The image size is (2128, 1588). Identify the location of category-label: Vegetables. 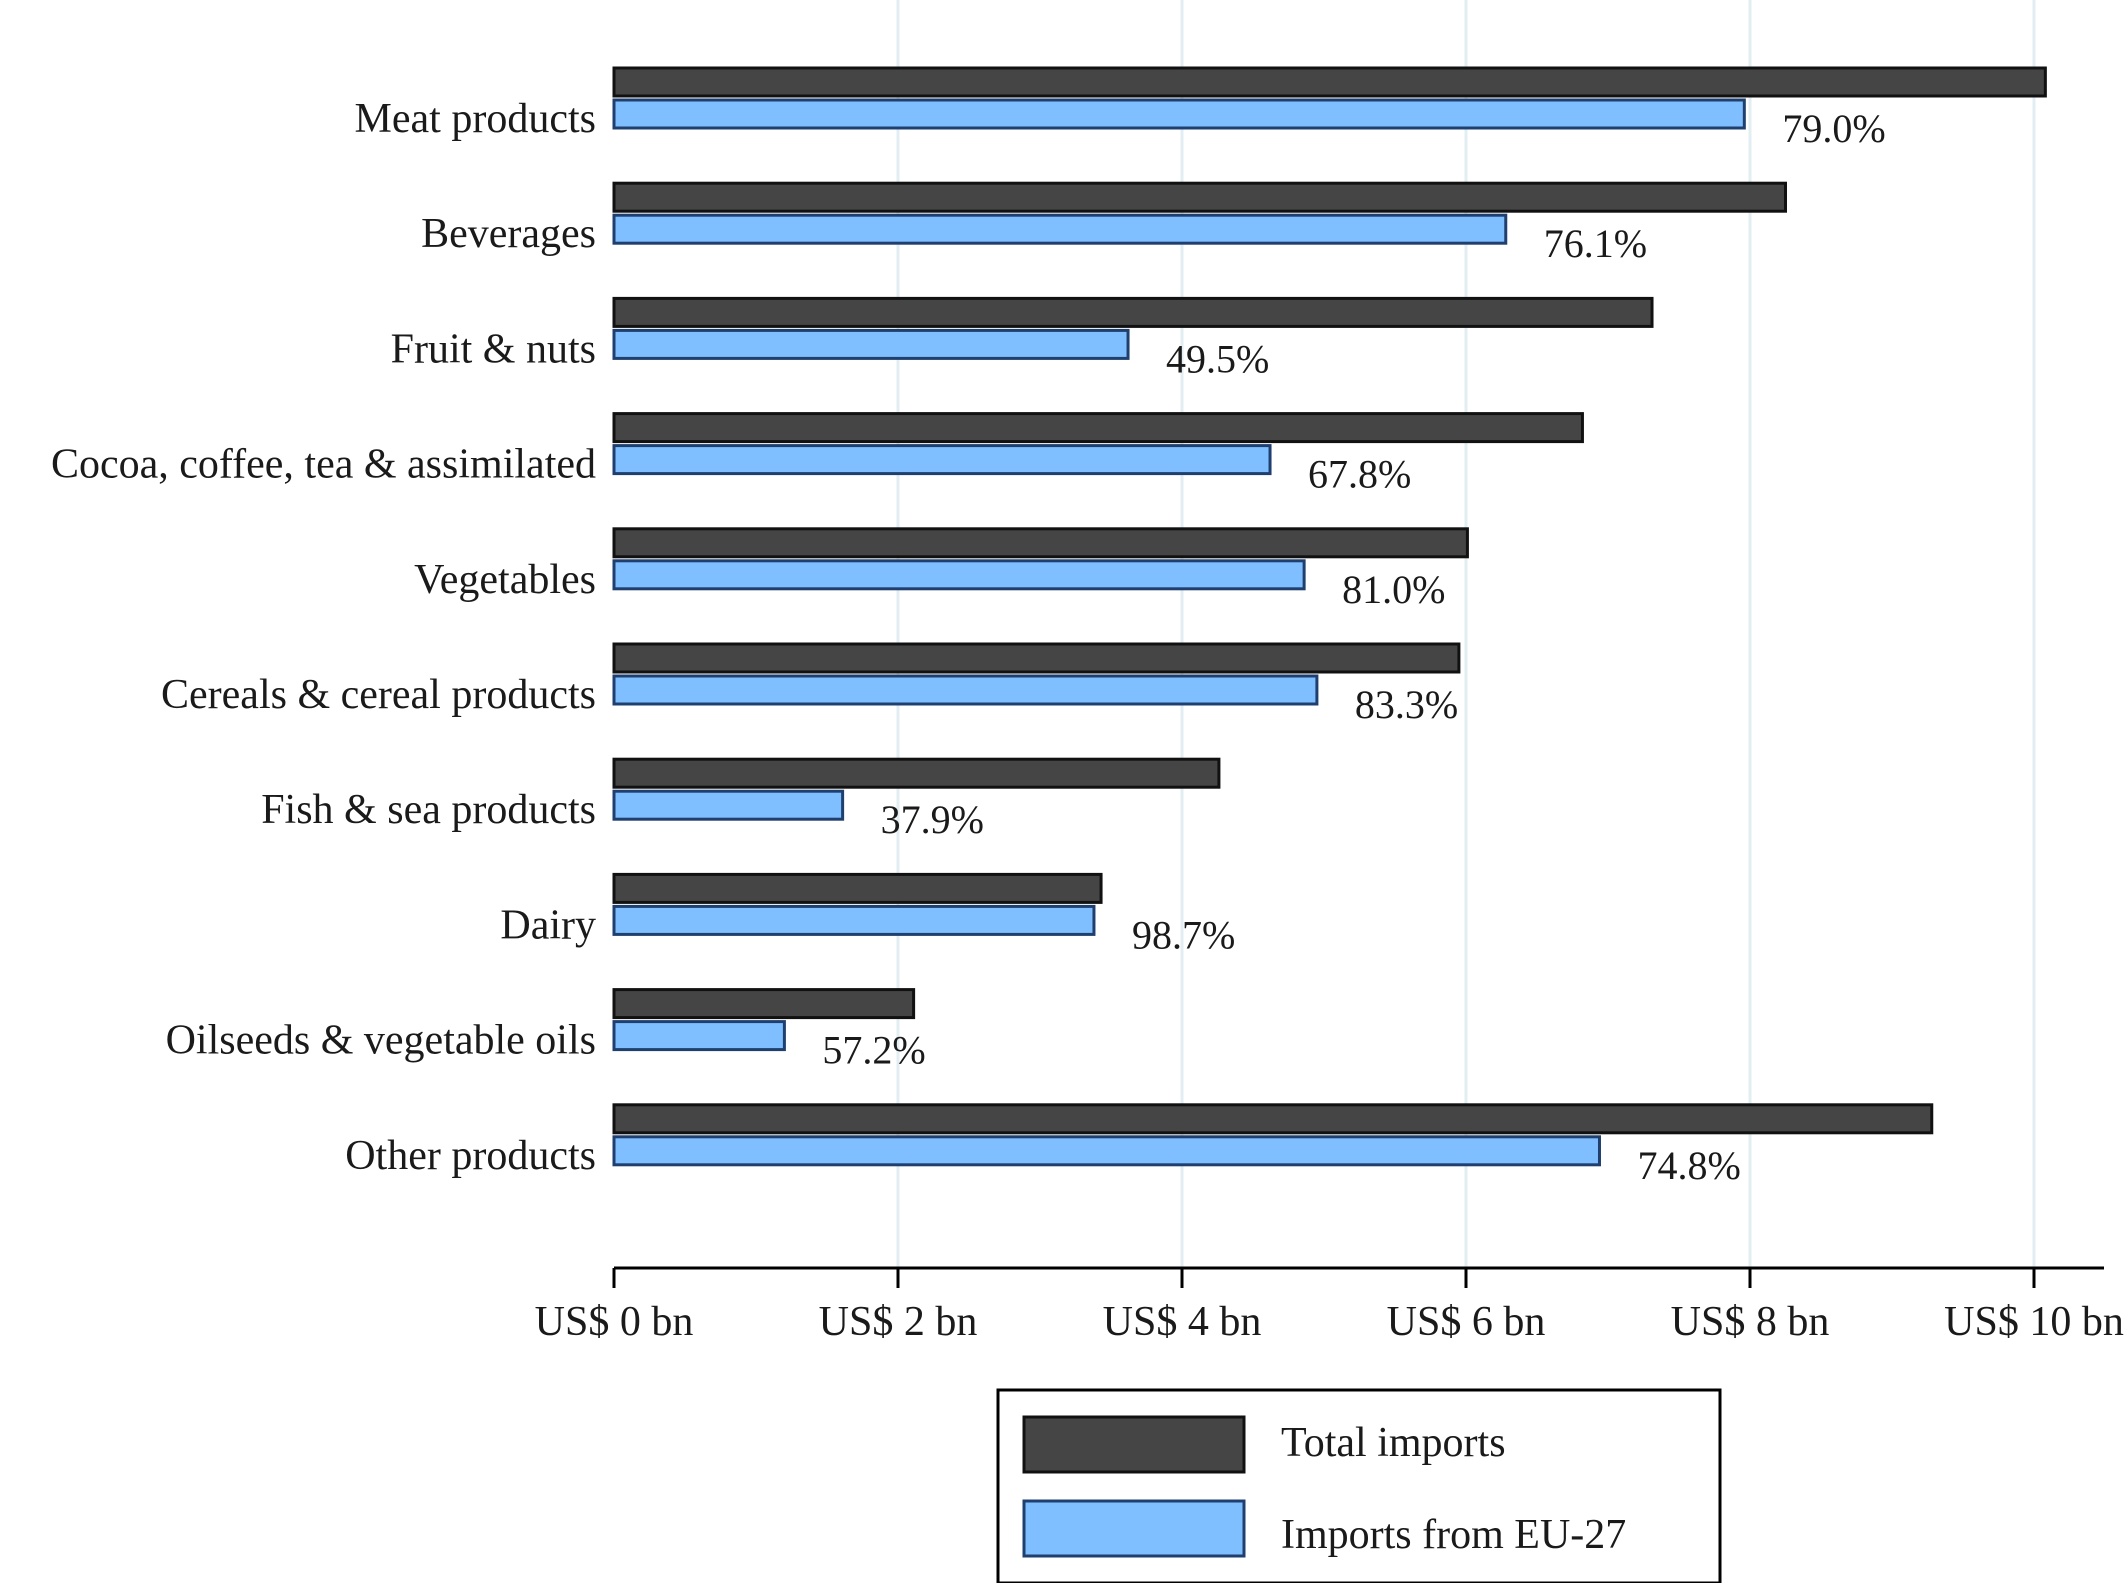
(505, 580).